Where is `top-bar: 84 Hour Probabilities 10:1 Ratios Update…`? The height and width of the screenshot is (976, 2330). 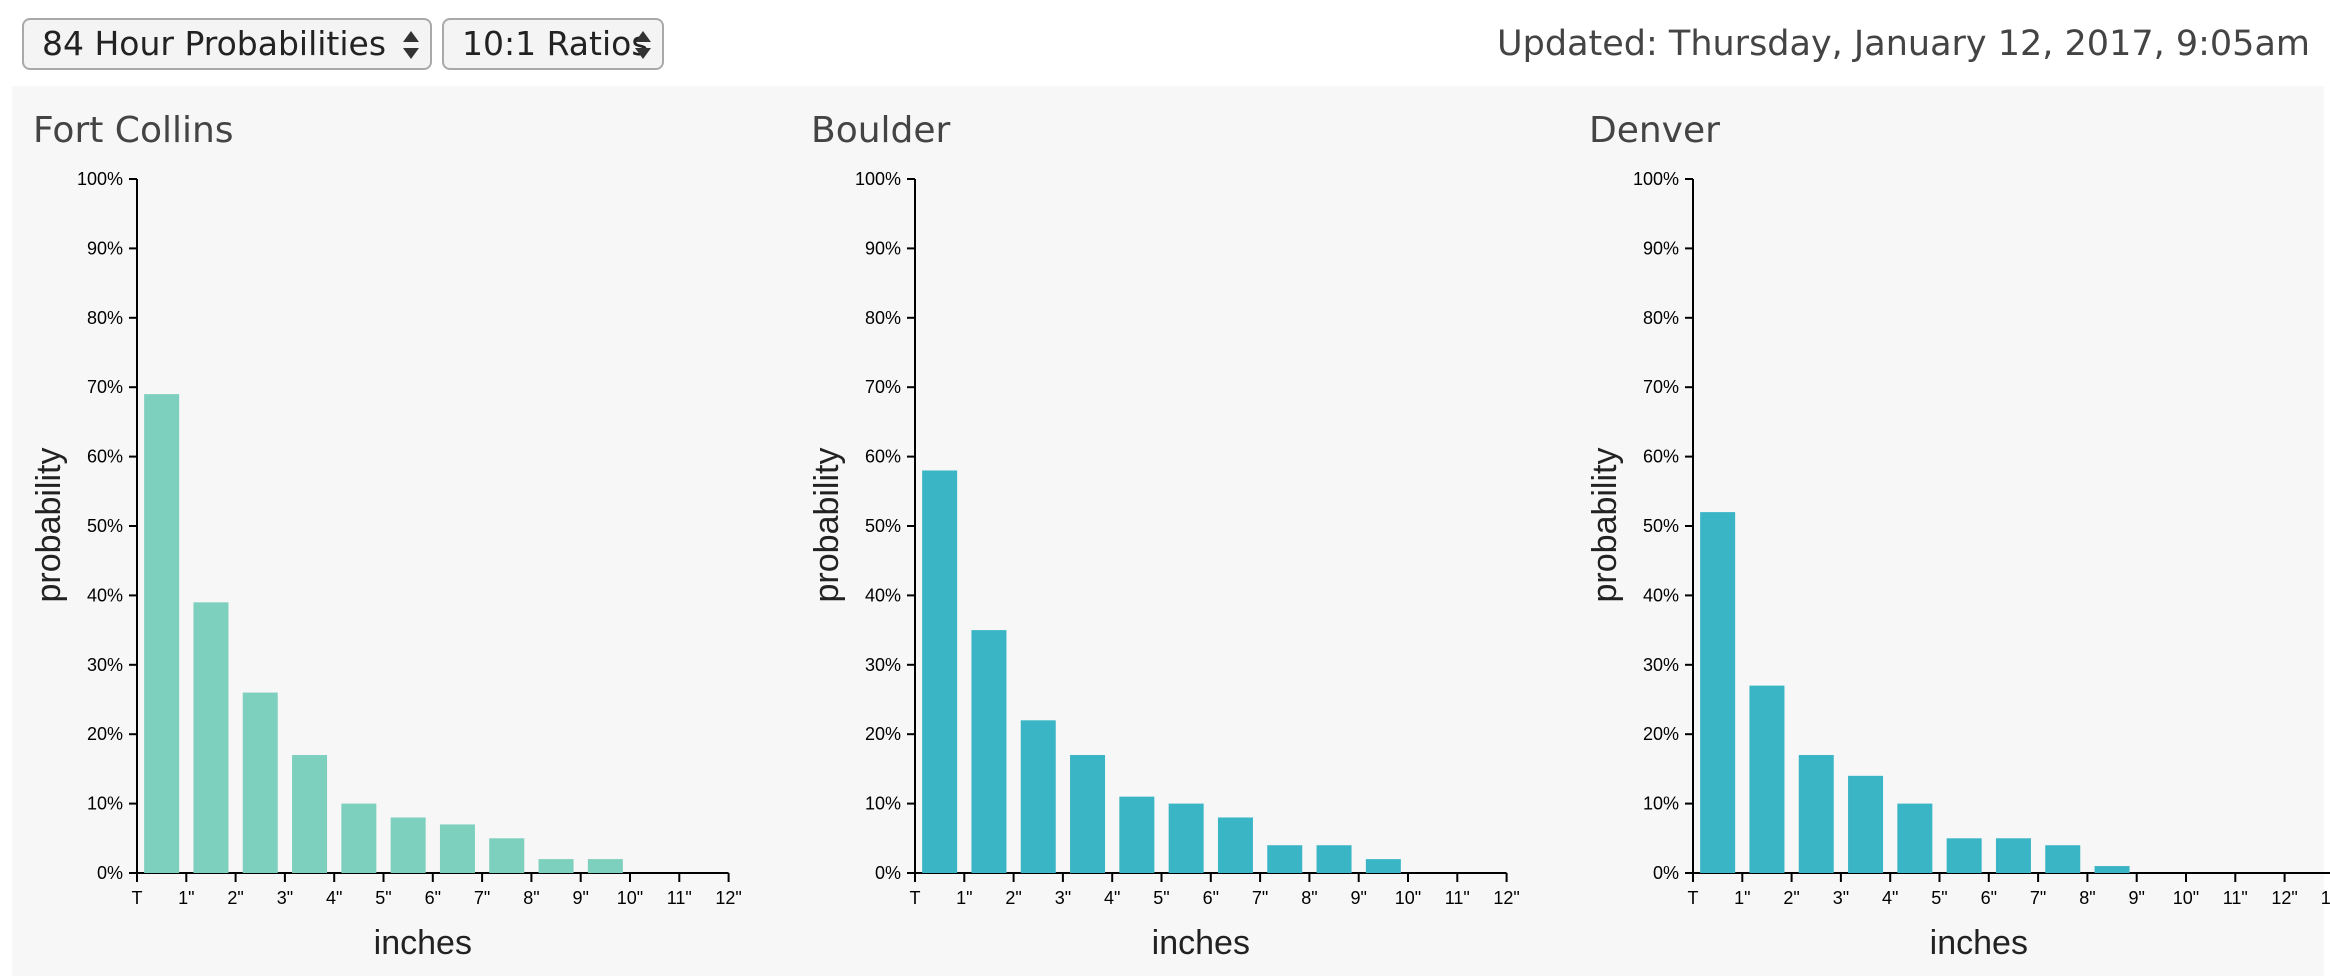 top-bar: 84 Hour Probabilities 10:1 Ratios Update… is located at coordinates (1165, 43).